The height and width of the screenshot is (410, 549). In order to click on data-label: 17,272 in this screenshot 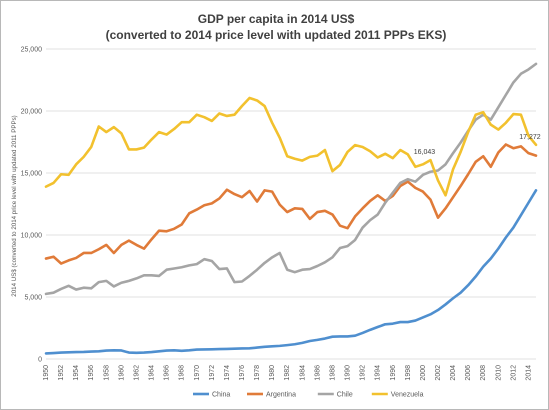, I will do `click(530, 137)`.